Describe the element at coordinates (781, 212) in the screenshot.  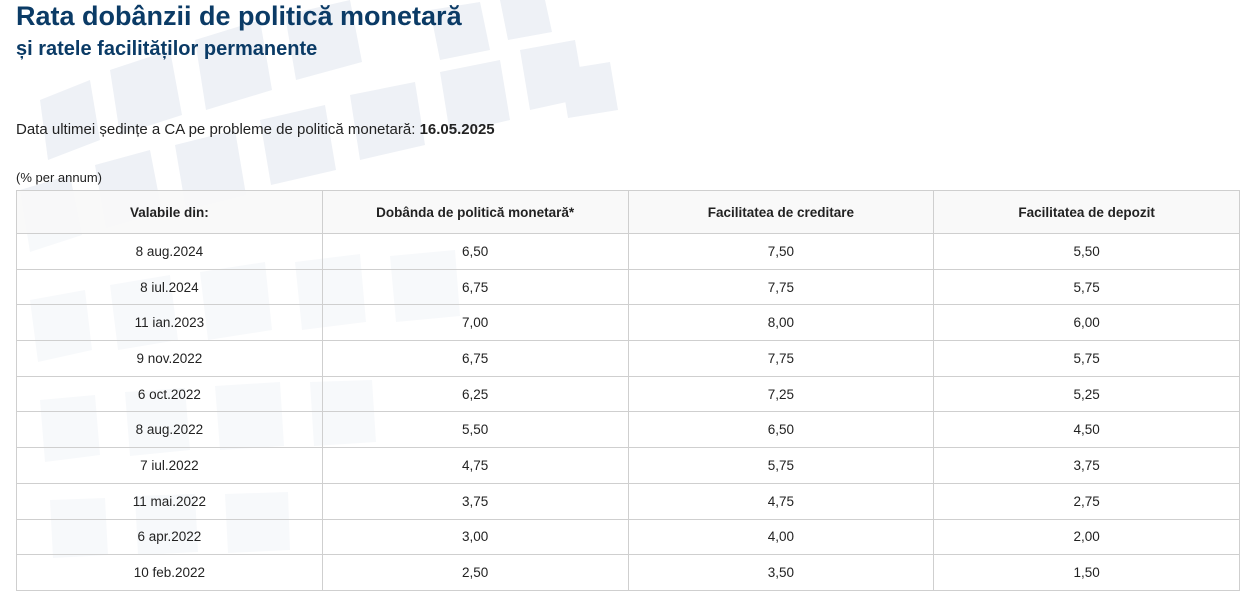
I see `header-lending-facility: Facilitatea de creditare` at that location.